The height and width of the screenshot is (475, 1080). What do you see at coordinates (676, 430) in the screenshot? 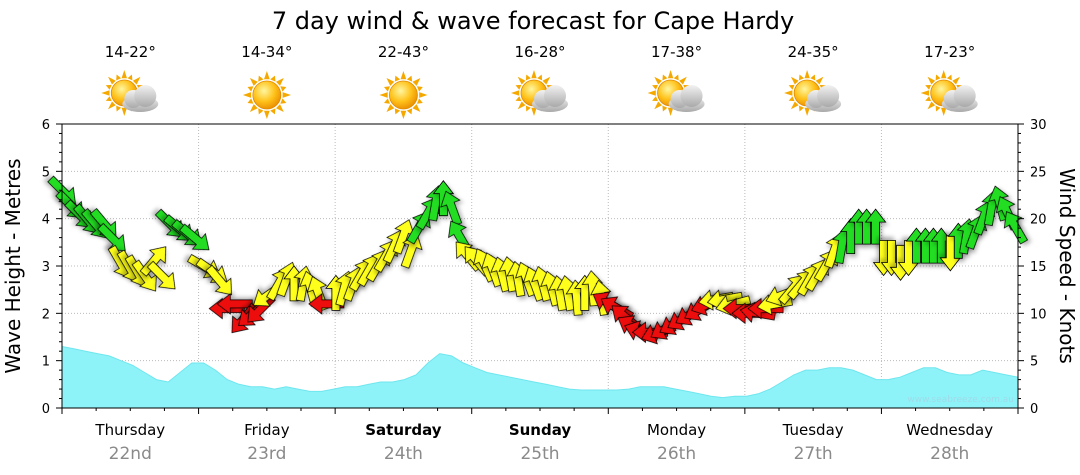
I see `day-name-label: Monday` at bounding box center [676, 430].